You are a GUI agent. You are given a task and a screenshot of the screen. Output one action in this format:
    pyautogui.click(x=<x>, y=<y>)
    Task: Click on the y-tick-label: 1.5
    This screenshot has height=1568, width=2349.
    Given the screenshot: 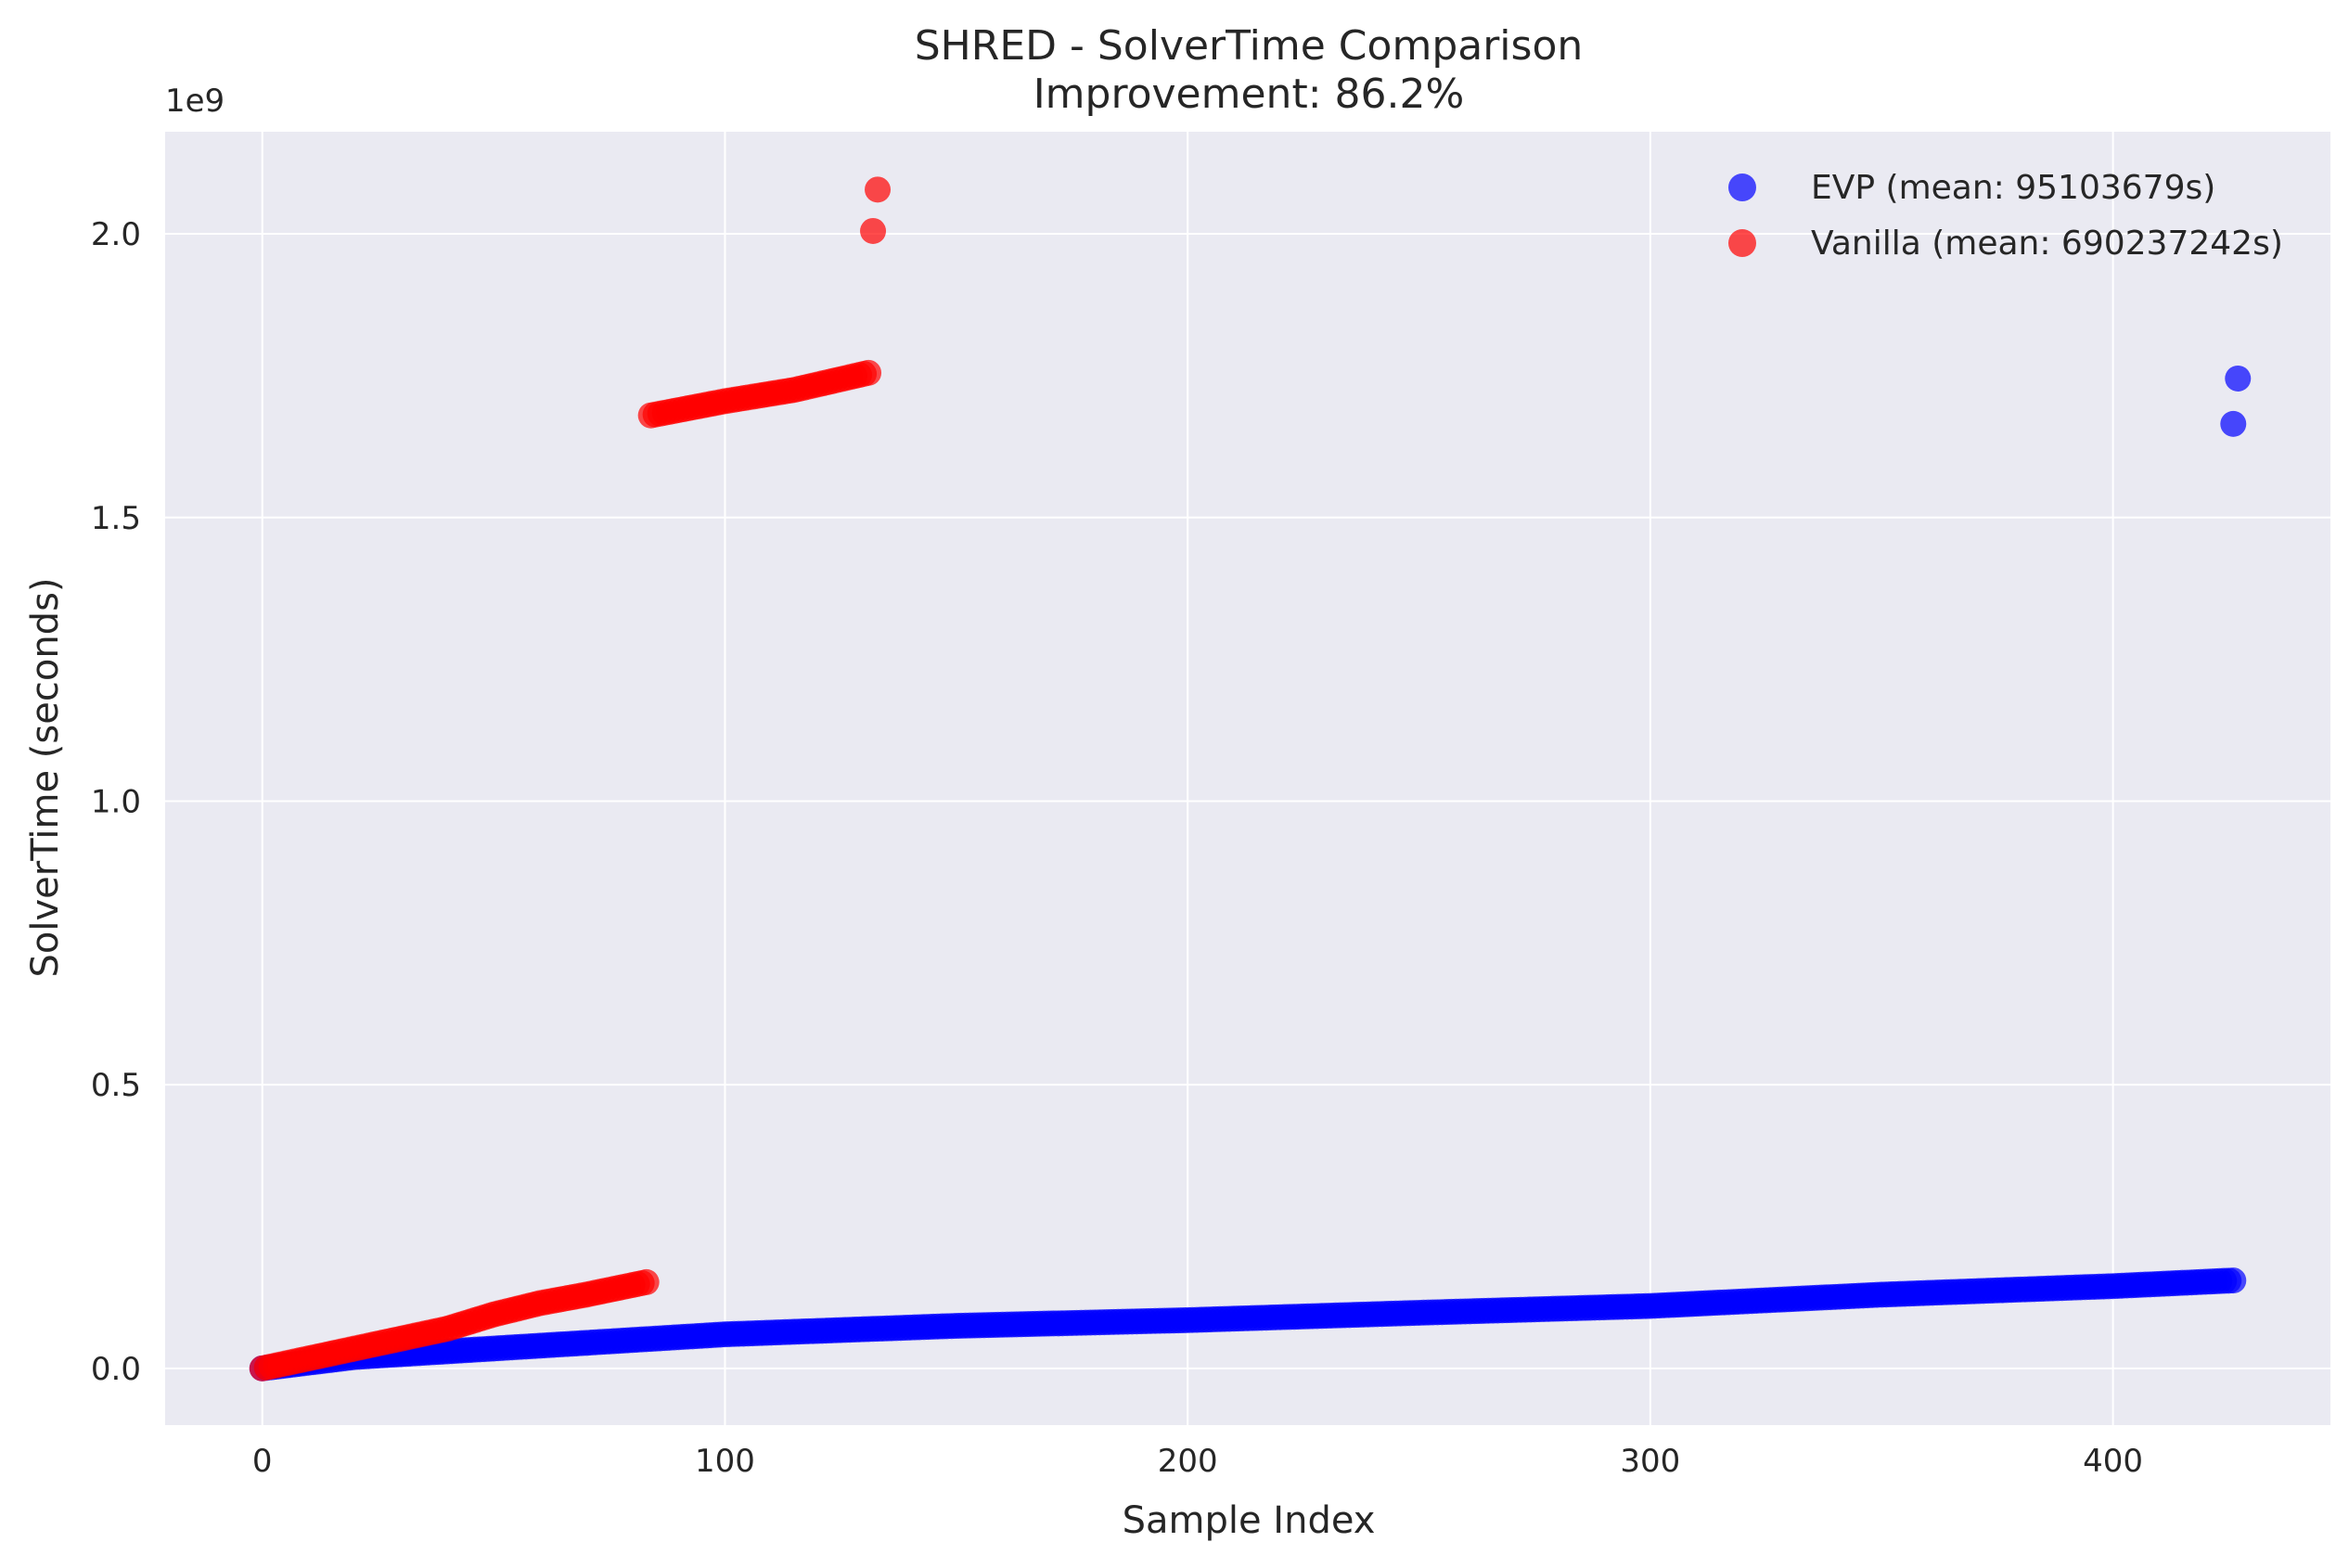 What is the action you would take?
    pyautogui.click(x=116, y=518)
    